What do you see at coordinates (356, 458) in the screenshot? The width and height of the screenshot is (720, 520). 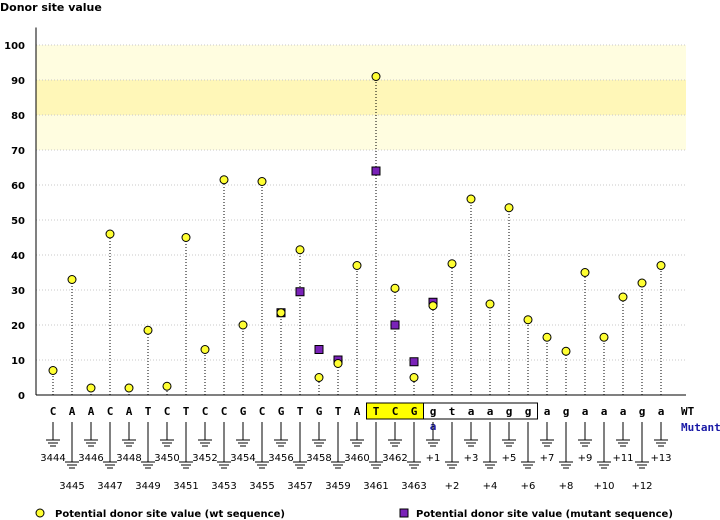 I see `position-label: 3460` at bounding box center [356, 458].